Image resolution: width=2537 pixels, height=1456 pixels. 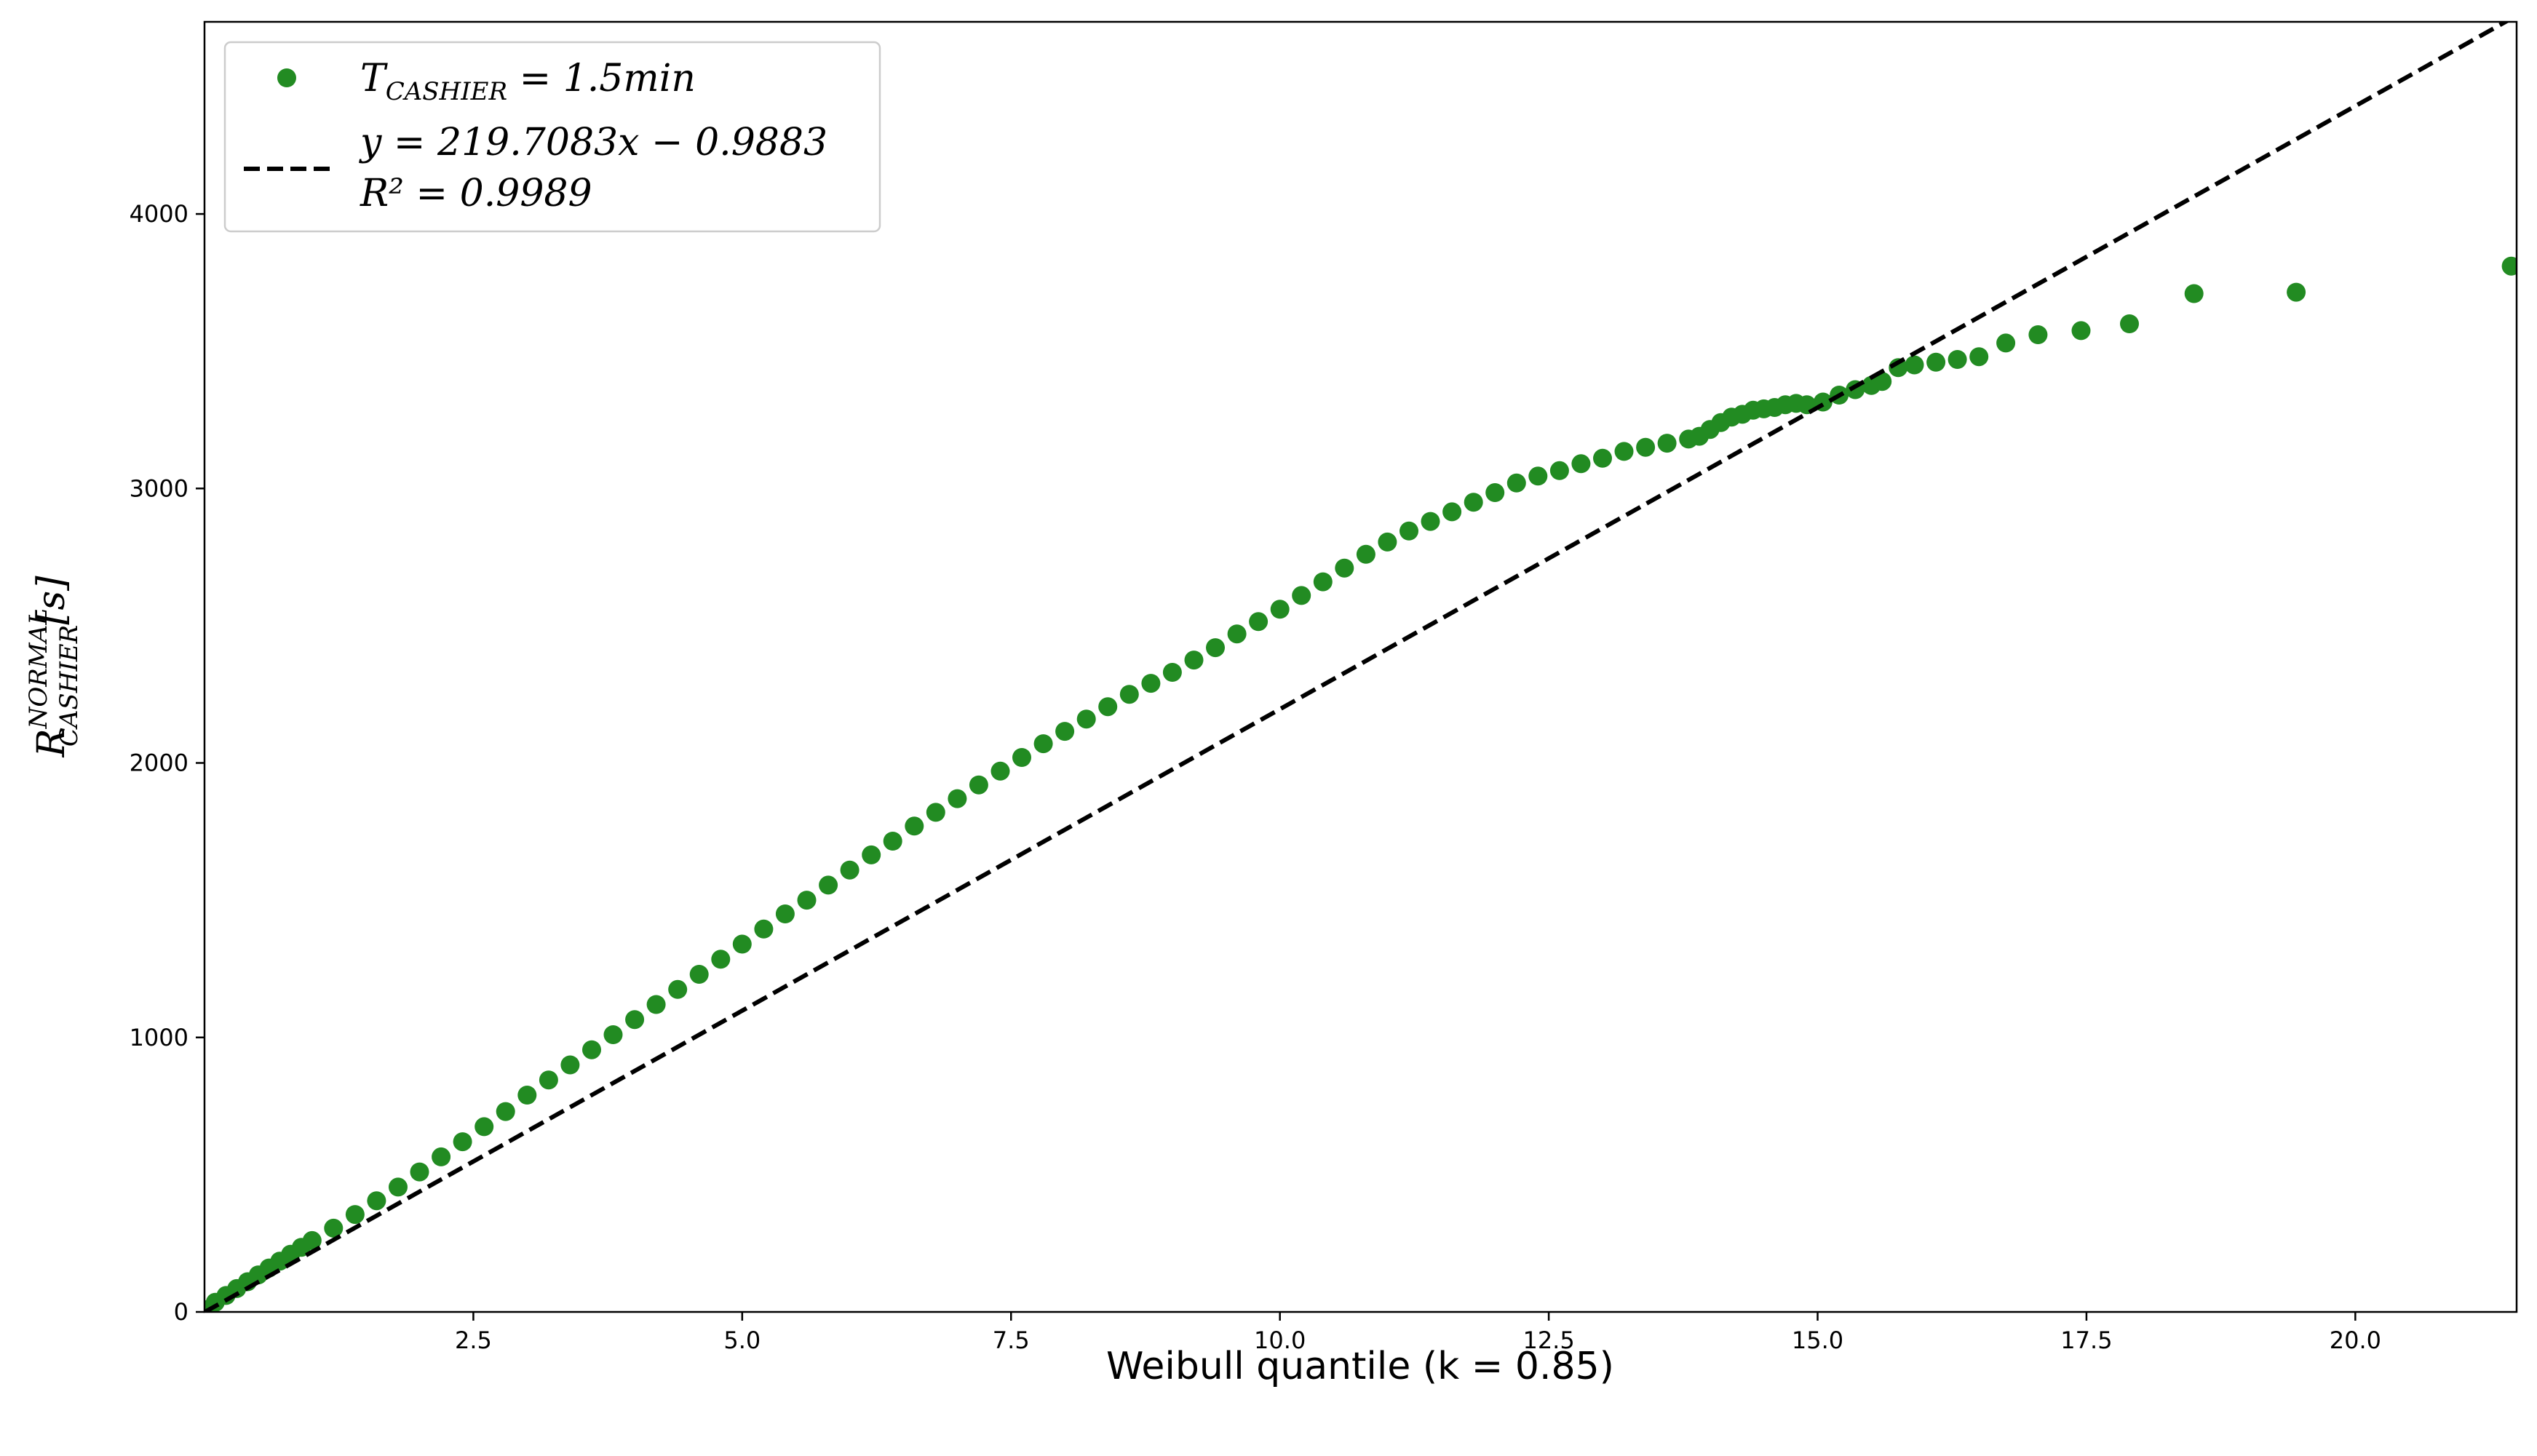 What do you see at coordinates (742, 1340) in the screenshot?
I see `x-tick-label: 5.0` at bounding box center [742, 1340].